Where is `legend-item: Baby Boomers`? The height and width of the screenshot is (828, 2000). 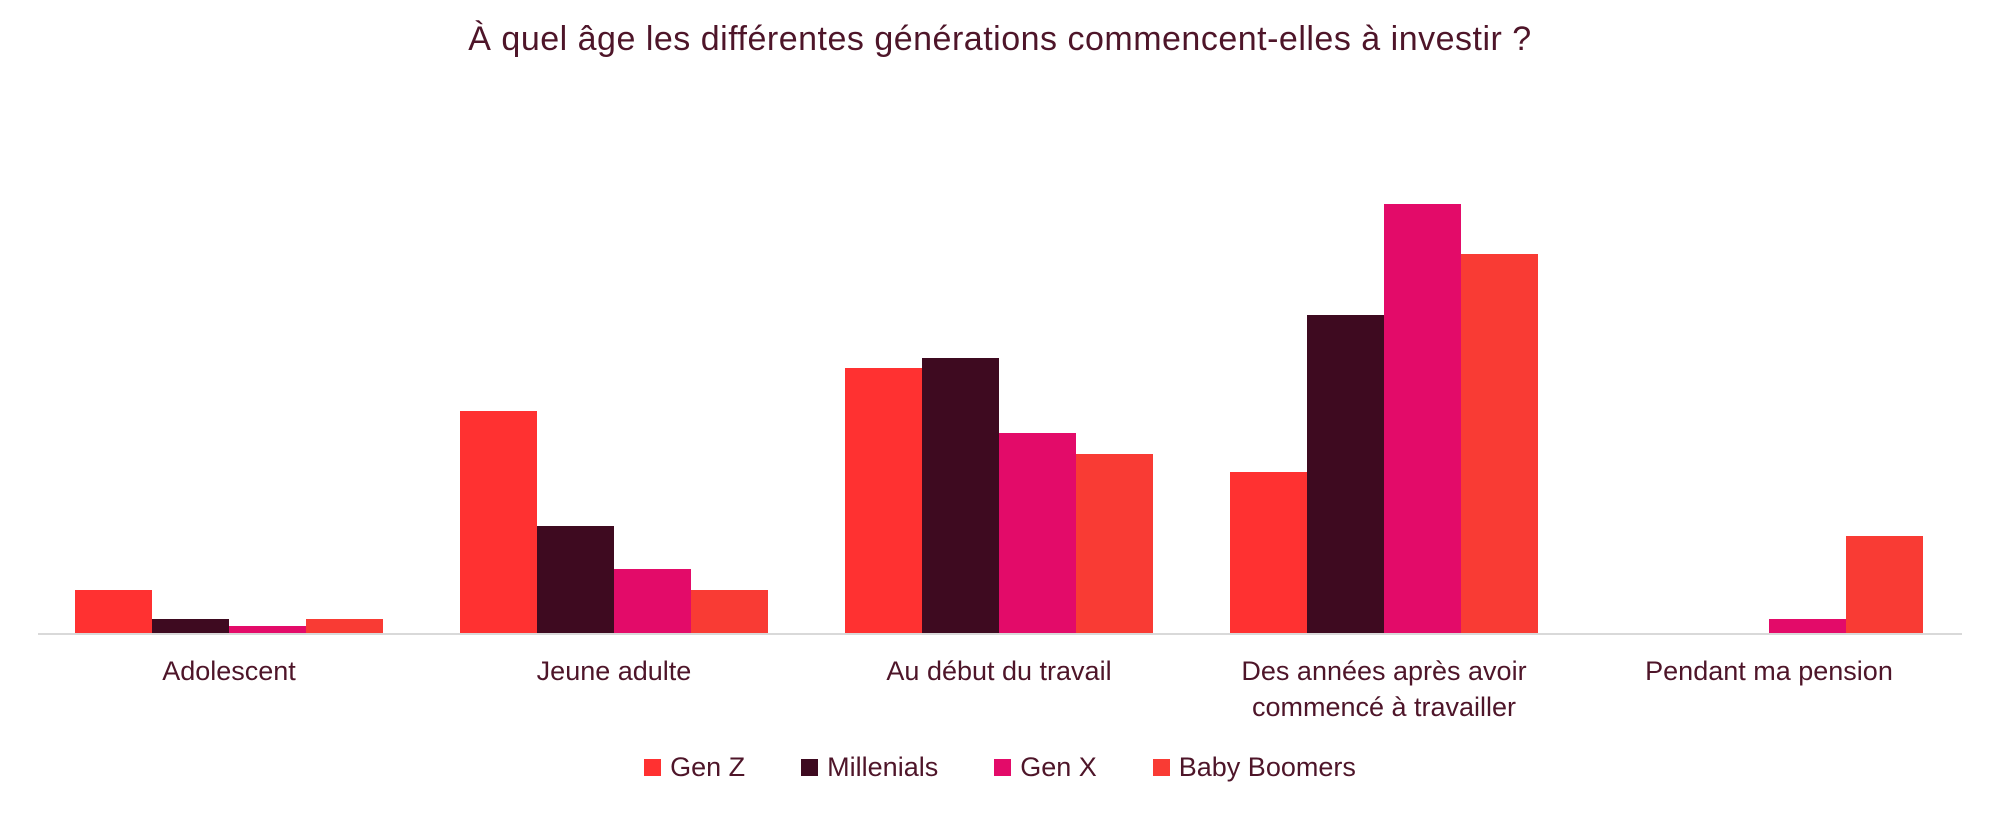 legend-item: Baby Boomers is located at coordinates (1254, 767).